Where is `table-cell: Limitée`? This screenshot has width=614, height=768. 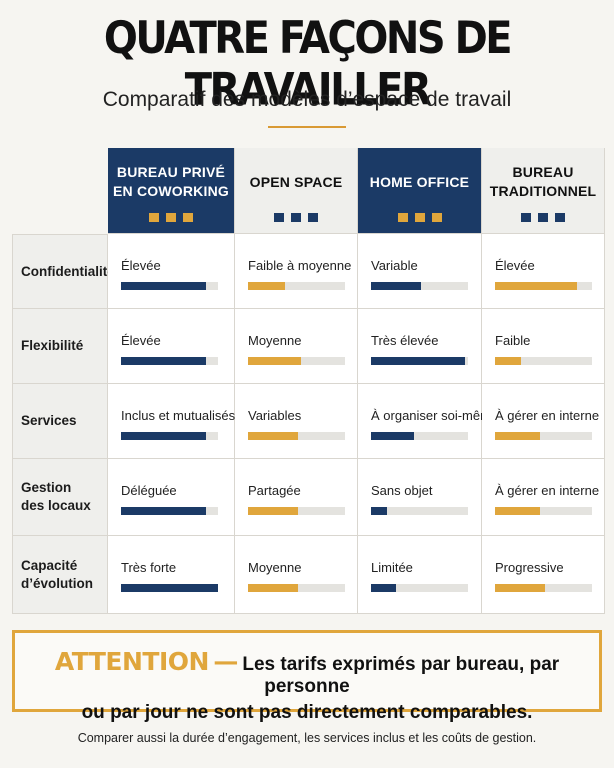 table-cell: Limitée is located at coordinates (420, 575).